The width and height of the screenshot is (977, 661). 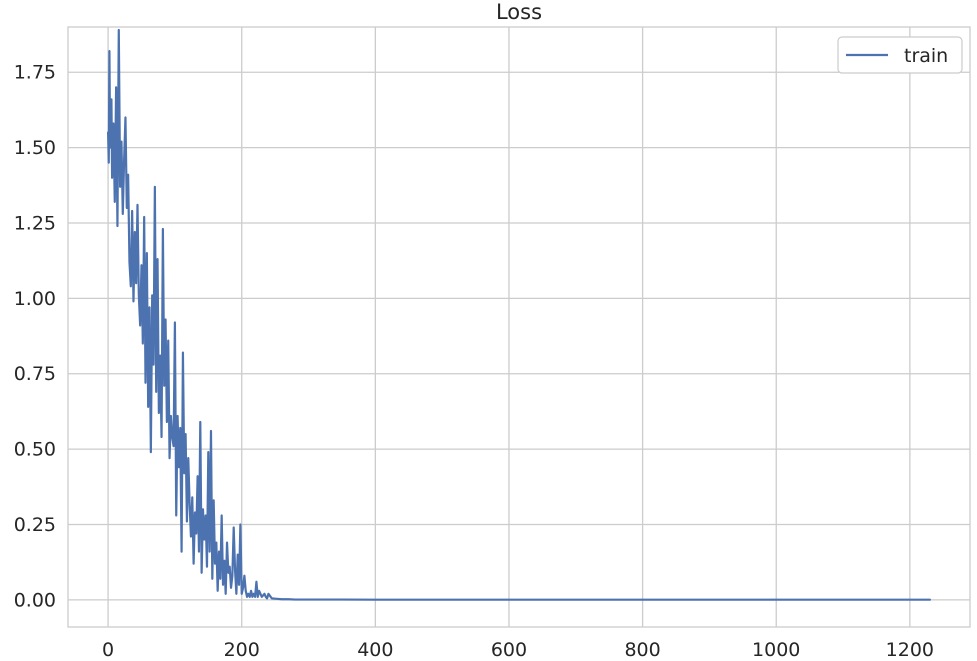 I want to click on y-tick-label: 0.25, so click(x=35, y=525).